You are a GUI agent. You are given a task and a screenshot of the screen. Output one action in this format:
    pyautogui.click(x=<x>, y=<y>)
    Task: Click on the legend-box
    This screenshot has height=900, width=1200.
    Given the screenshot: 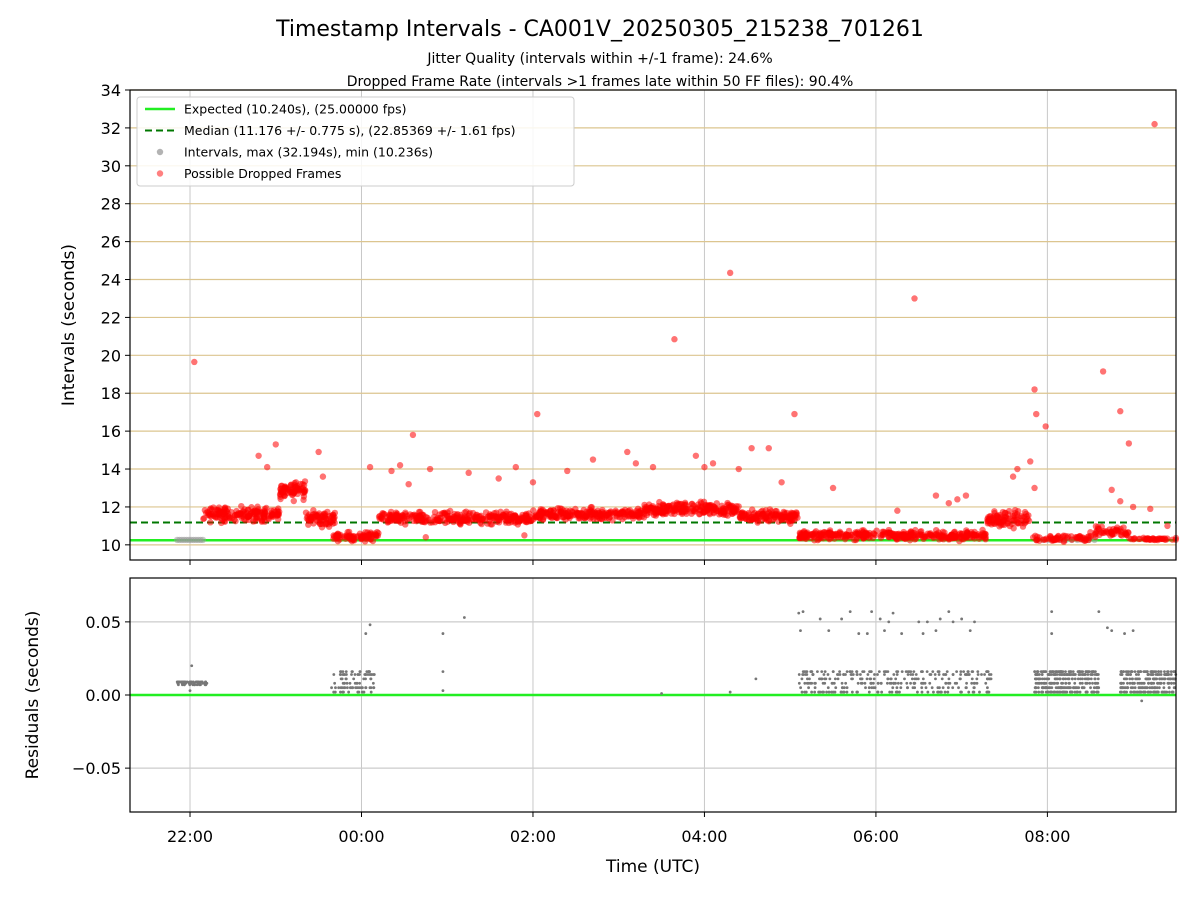 What is the action you would take?
    pyautogui.click(x=355, y=141)
    